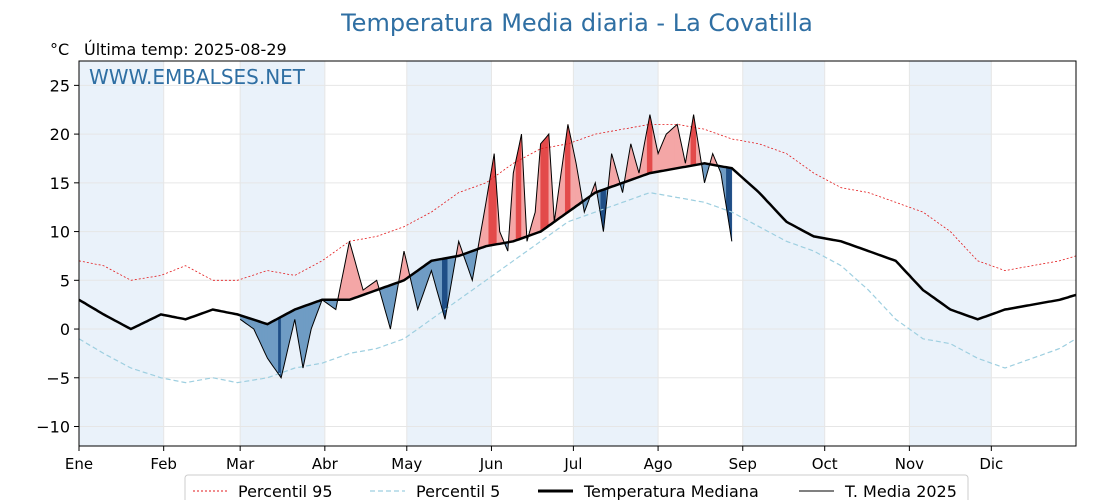  What do you see at coordinates (458, 491) in the screenshot?
I see `legend-label-p5: Percentil 5` at bounding box center [458, 491].